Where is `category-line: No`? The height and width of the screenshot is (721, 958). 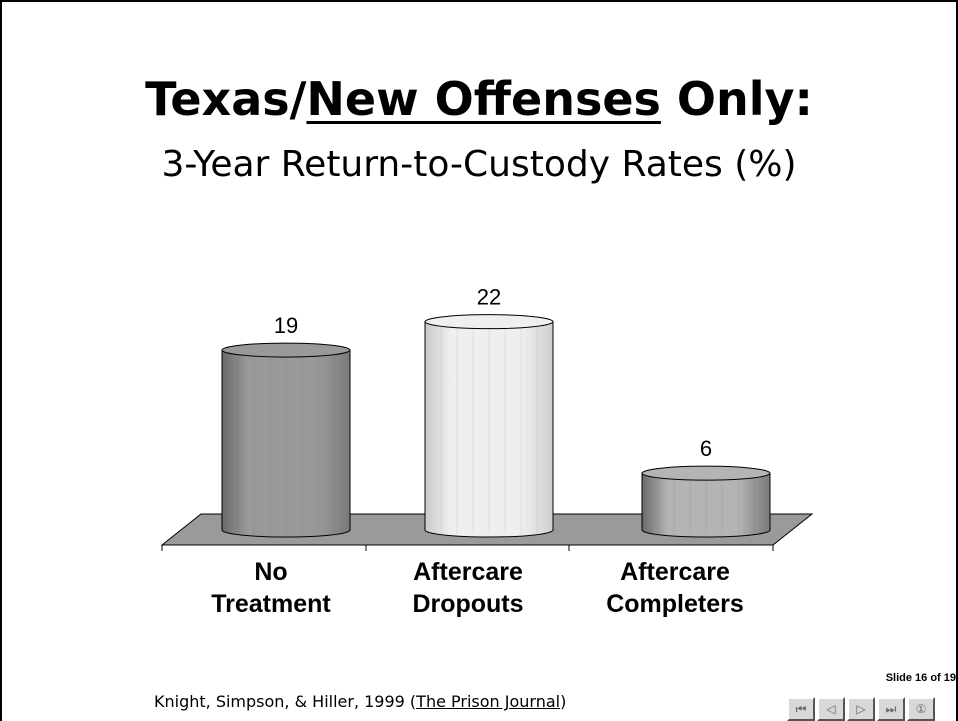
category-line: No is located at coordinates (271, 572).